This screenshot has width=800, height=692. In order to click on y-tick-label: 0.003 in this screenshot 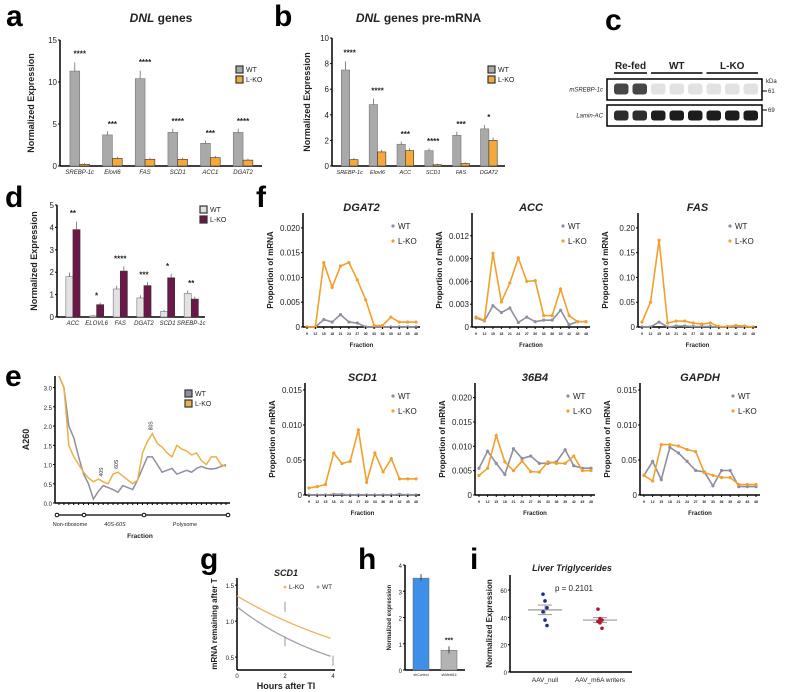, I will do `click(459, 304)`.